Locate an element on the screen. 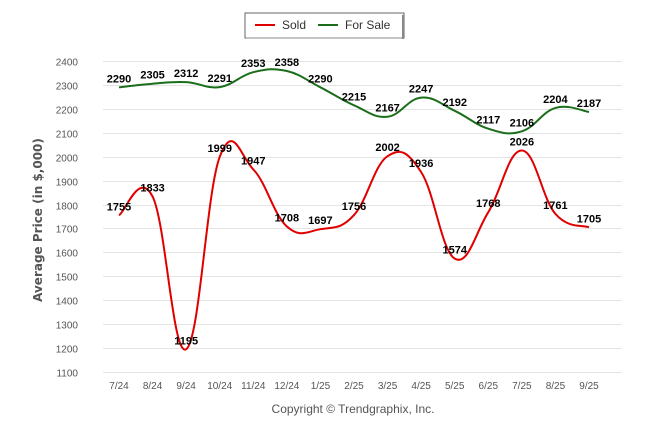 This screenshot has height=434, width=646. copyright-credit: Copyright © Trendgraphix, Inc. is located at coordinates (353, 409).